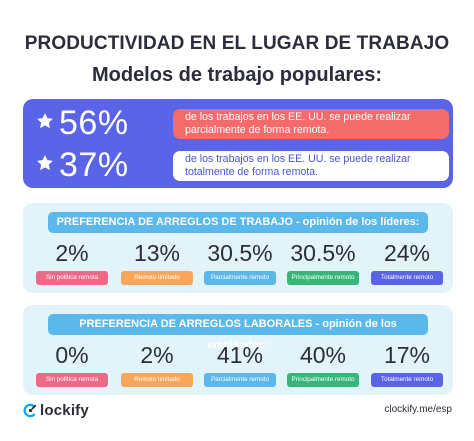  What do you see at coordinates (240, 355) in the screenshot?
I see `preference-value: 41%` at bounding box center [240, 355].